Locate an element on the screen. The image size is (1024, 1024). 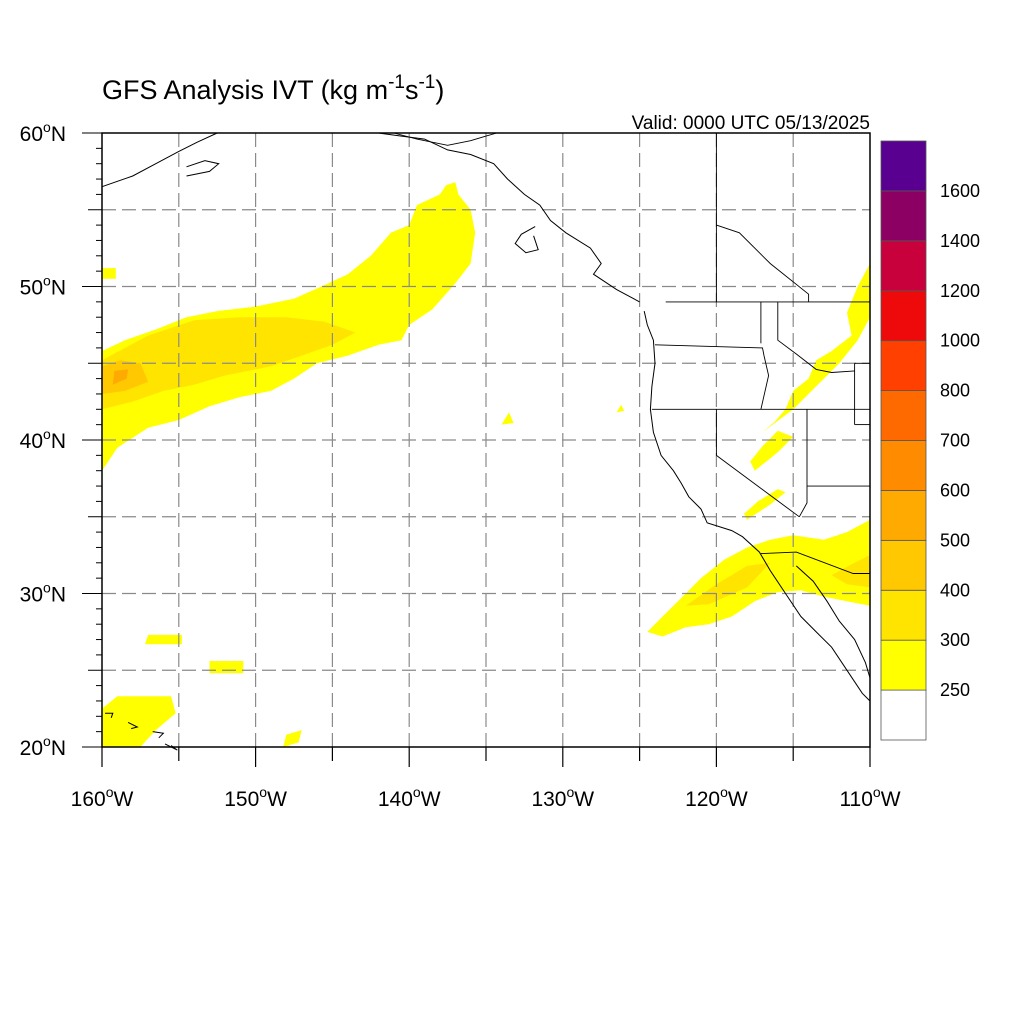
lon-label-150: 150oW is located at coordinates (255, 797).